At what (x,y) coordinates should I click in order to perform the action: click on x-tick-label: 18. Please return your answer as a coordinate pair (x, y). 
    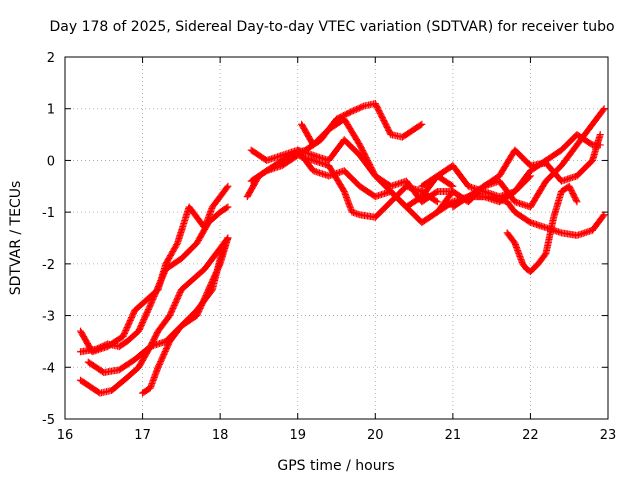
    Looking at the image, I should click on (220, 435).